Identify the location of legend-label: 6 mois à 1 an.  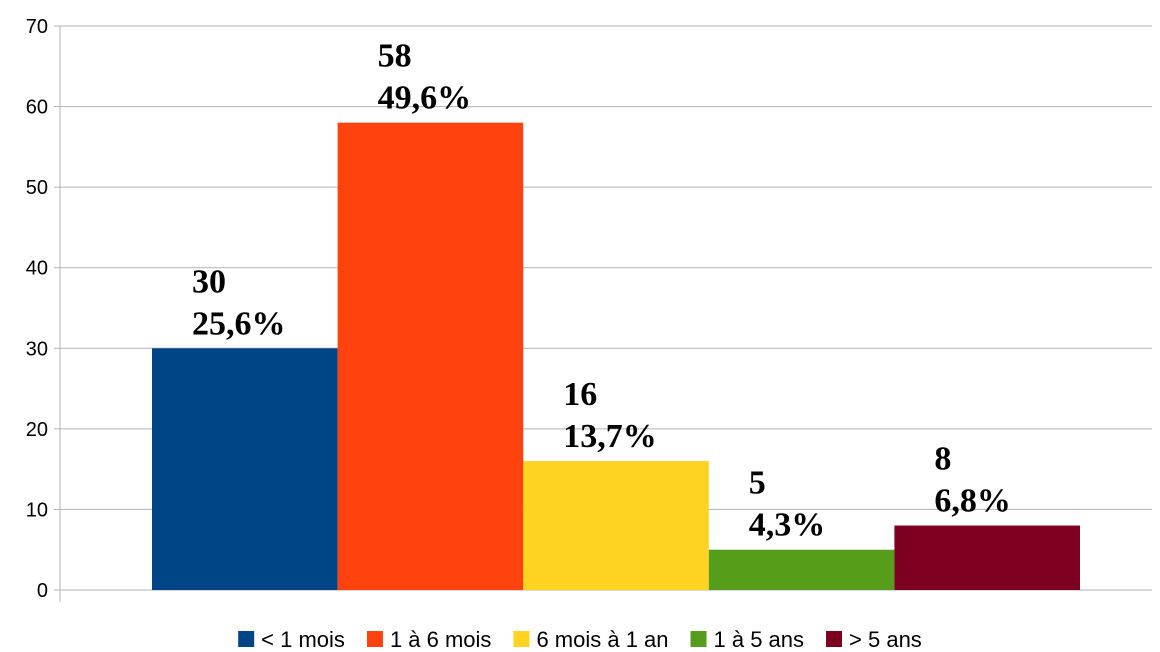
(602, 639).